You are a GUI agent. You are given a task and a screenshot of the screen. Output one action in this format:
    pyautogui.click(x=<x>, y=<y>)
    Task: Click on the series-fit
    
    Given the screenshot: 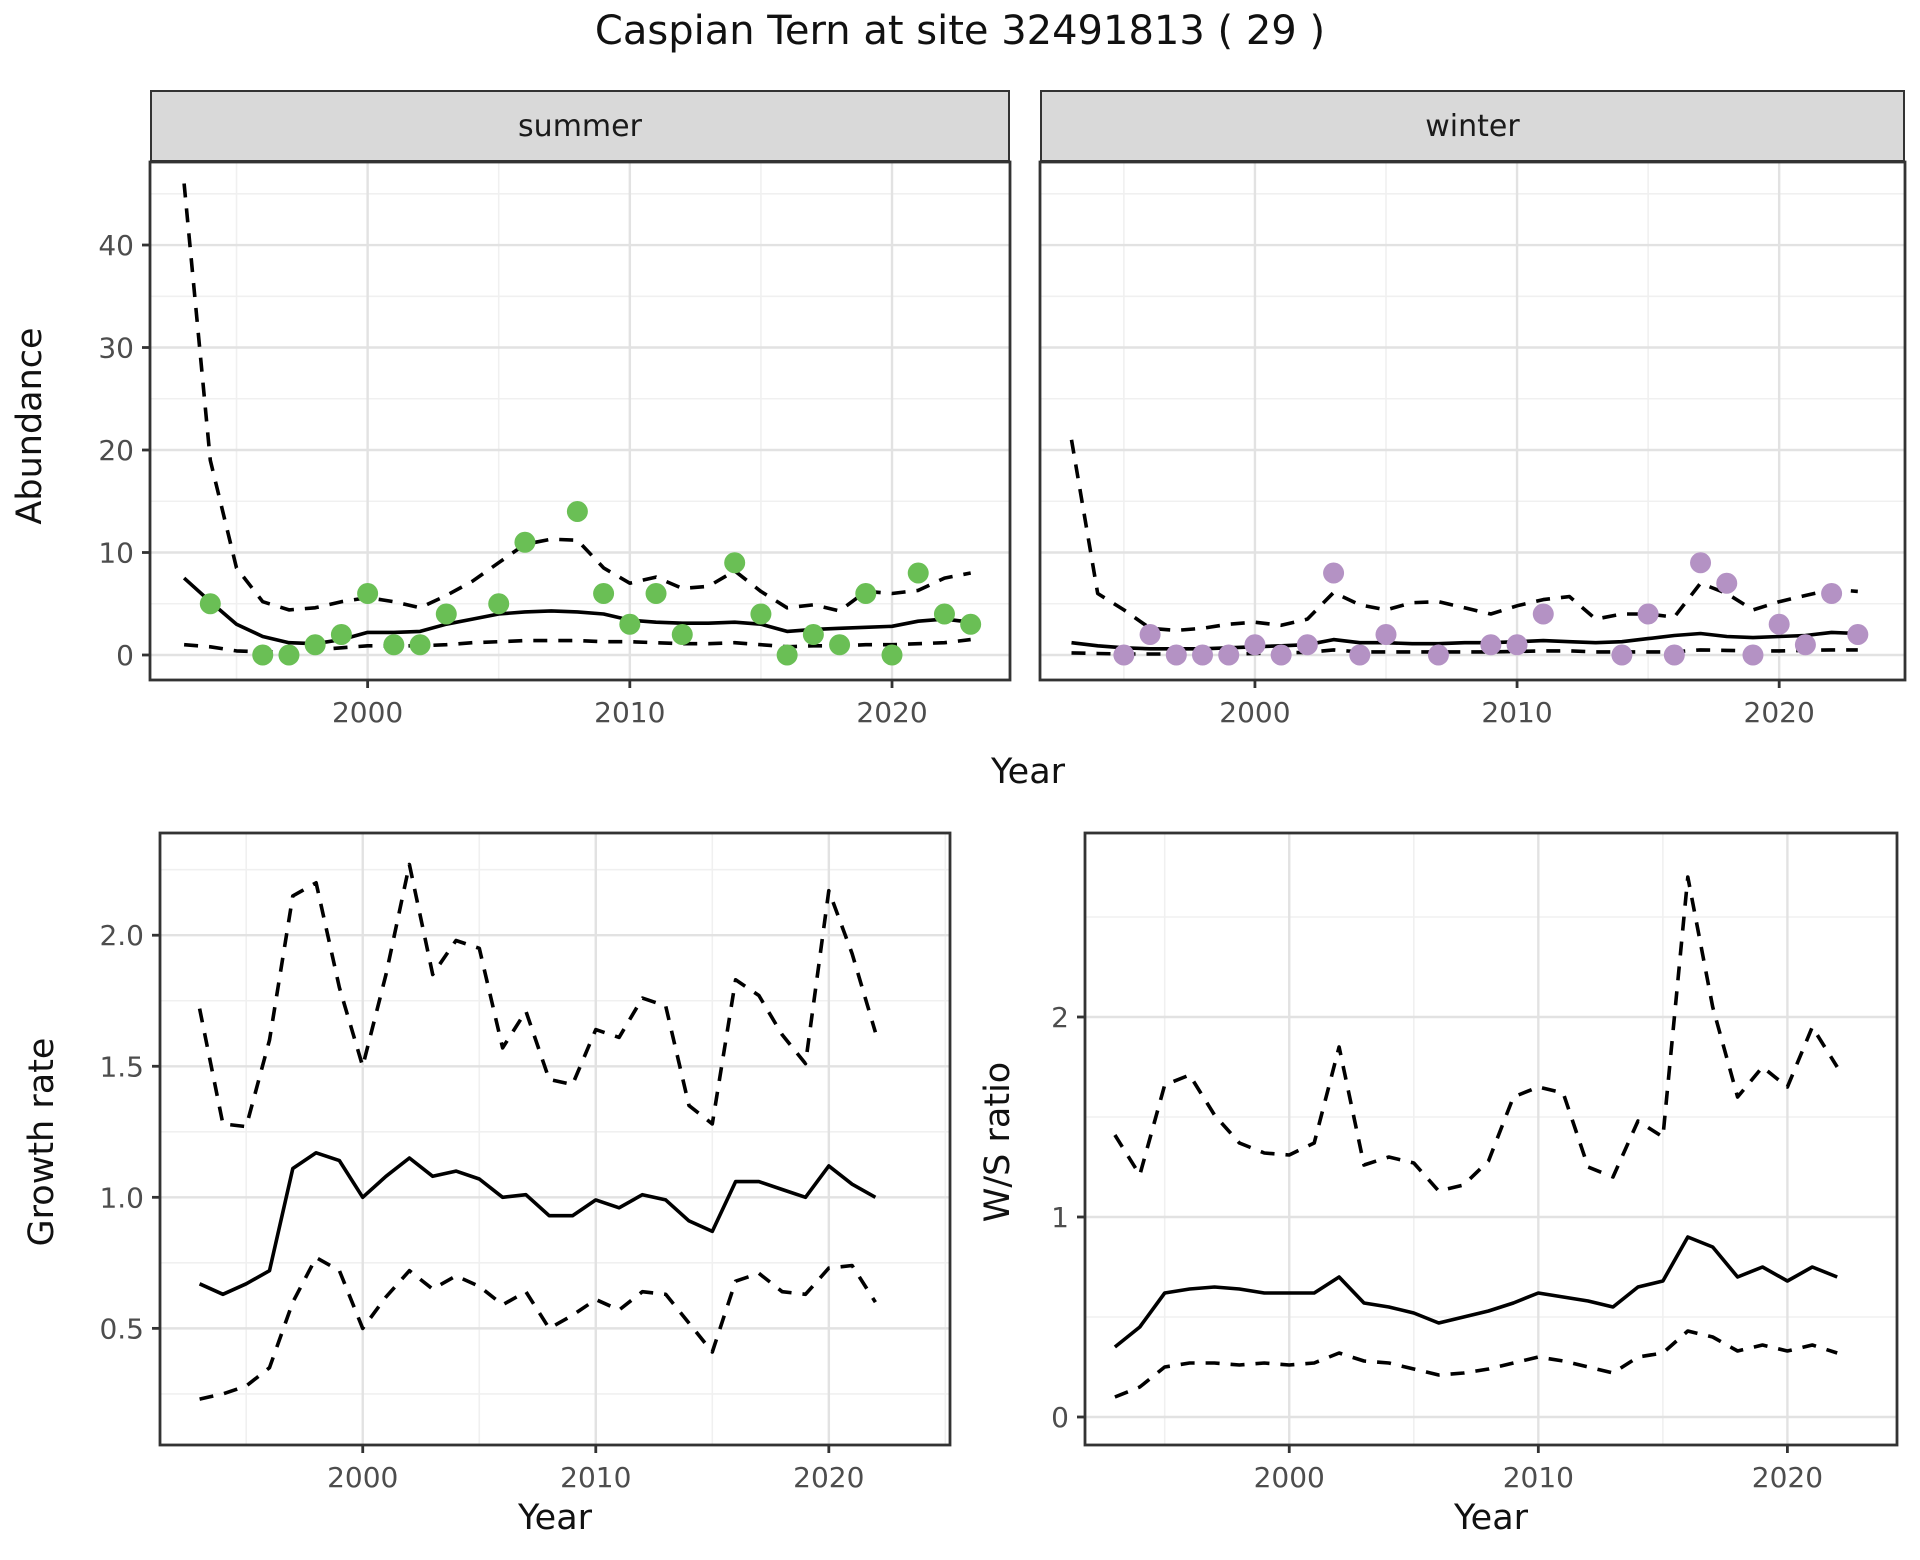 What is the action you would take?
    pyautogui.click(x=1475, y=1292)
    